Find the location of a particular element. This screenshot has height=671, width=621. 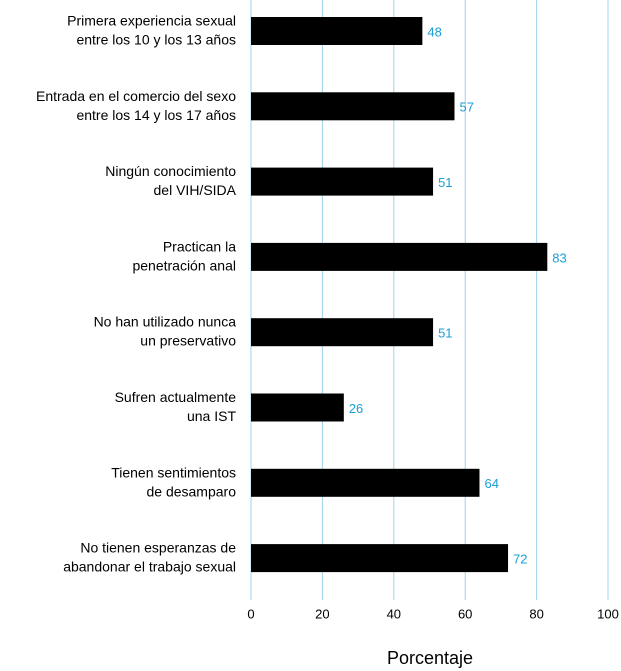

y-tick-label-line: No han utilizado nunca is located at coordinates (165, 321).